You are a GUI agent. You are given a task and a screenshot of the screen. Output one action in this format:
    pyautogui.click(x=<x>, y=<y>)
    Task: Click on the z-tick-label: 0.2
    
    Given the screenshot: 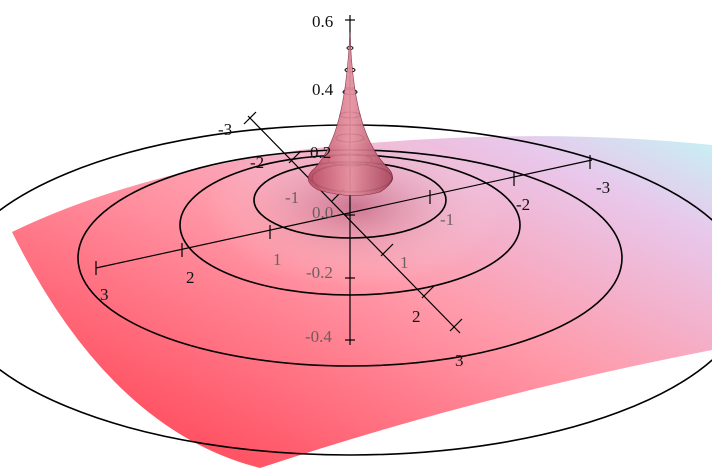 What is the action you would take?
    pyautogui.click(x=320, y=152)
    